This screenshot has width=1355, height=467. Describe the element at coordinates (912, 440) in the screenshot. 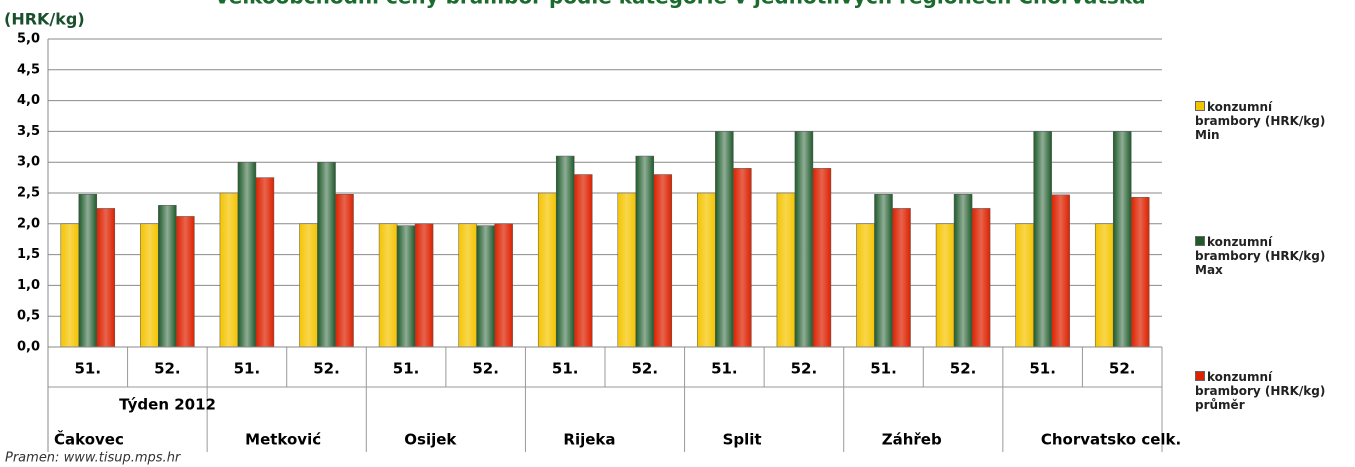

I see `group-label: Záhřeb` at that location.